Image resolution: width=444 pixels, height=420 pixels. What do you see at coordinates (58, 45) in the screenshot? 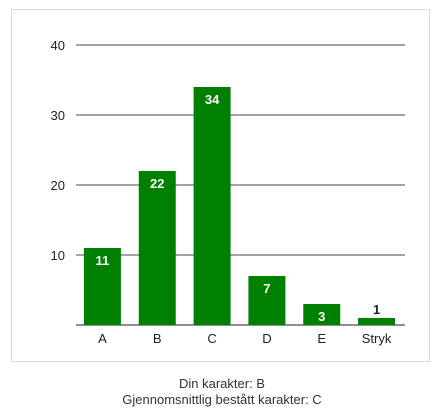
I see `y-tick-label: 40` at bounding box center [58, 45].